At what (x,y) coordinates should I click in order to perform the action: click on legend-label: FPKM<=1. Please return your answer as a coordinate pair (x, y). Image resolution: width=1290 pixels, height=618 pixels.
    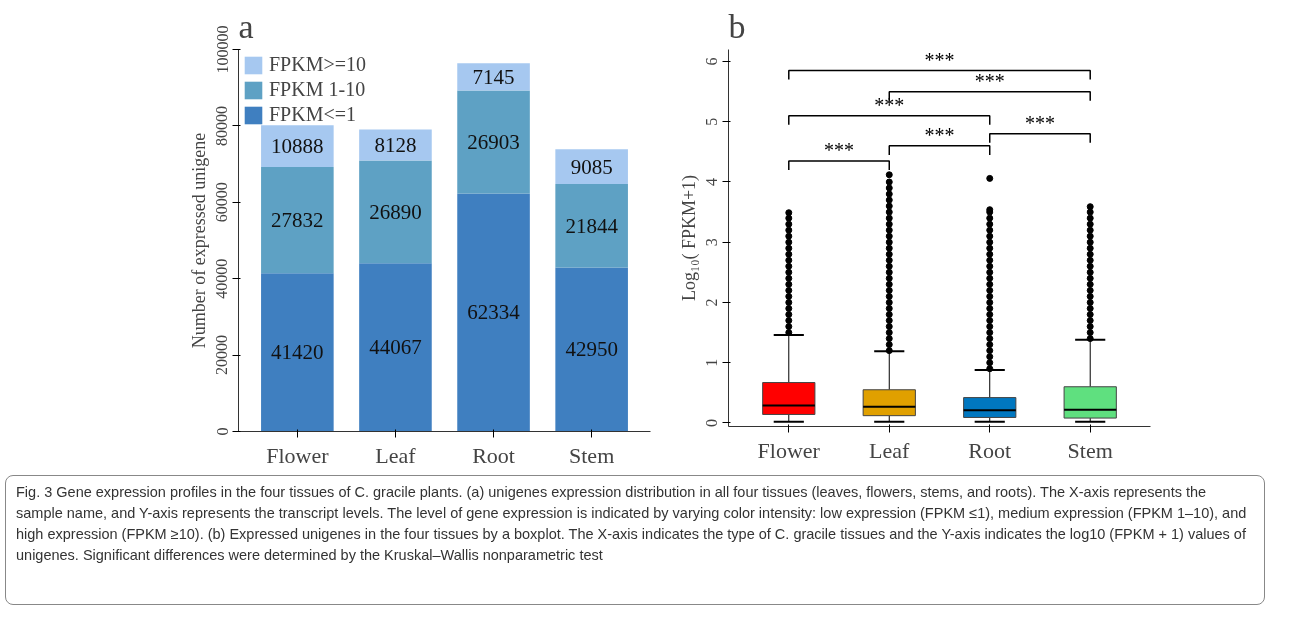
    Looking at the image, I should click on (313, 114).